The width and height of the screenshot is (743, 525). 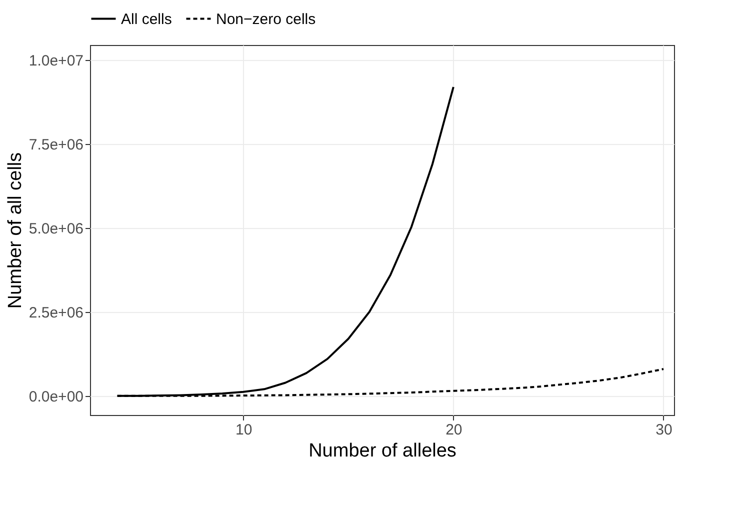 I want to click on y-tick-label: 0.0e+00, so click(x=56, y=397).